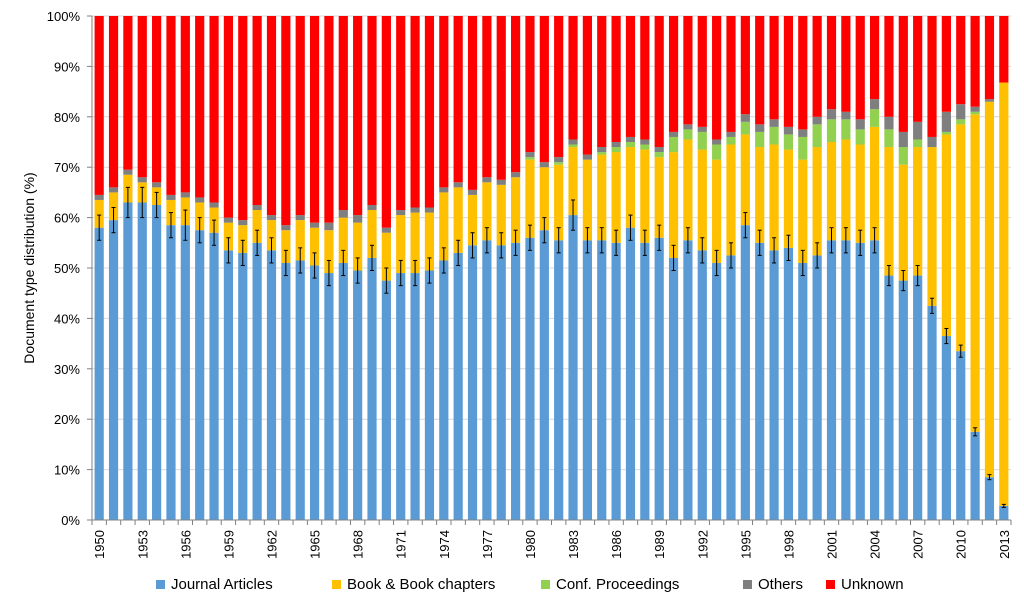 This screenshot has height=610, width=1024. Describe the element at coordinates (67, 218) in the screenshot. I see `y-tick-label: 60%` at that location.